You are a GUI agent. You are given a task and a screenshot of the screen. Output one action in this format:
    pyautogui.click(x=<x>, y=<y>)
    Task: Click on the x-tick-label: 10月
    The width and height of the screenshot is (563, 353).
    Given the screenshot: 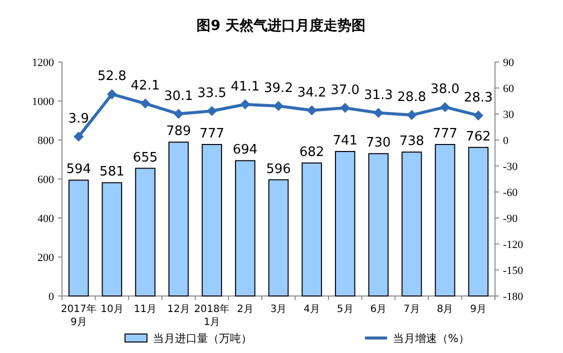 What is the action you would take?
    pyautogui.click(x=112, y=309)
    